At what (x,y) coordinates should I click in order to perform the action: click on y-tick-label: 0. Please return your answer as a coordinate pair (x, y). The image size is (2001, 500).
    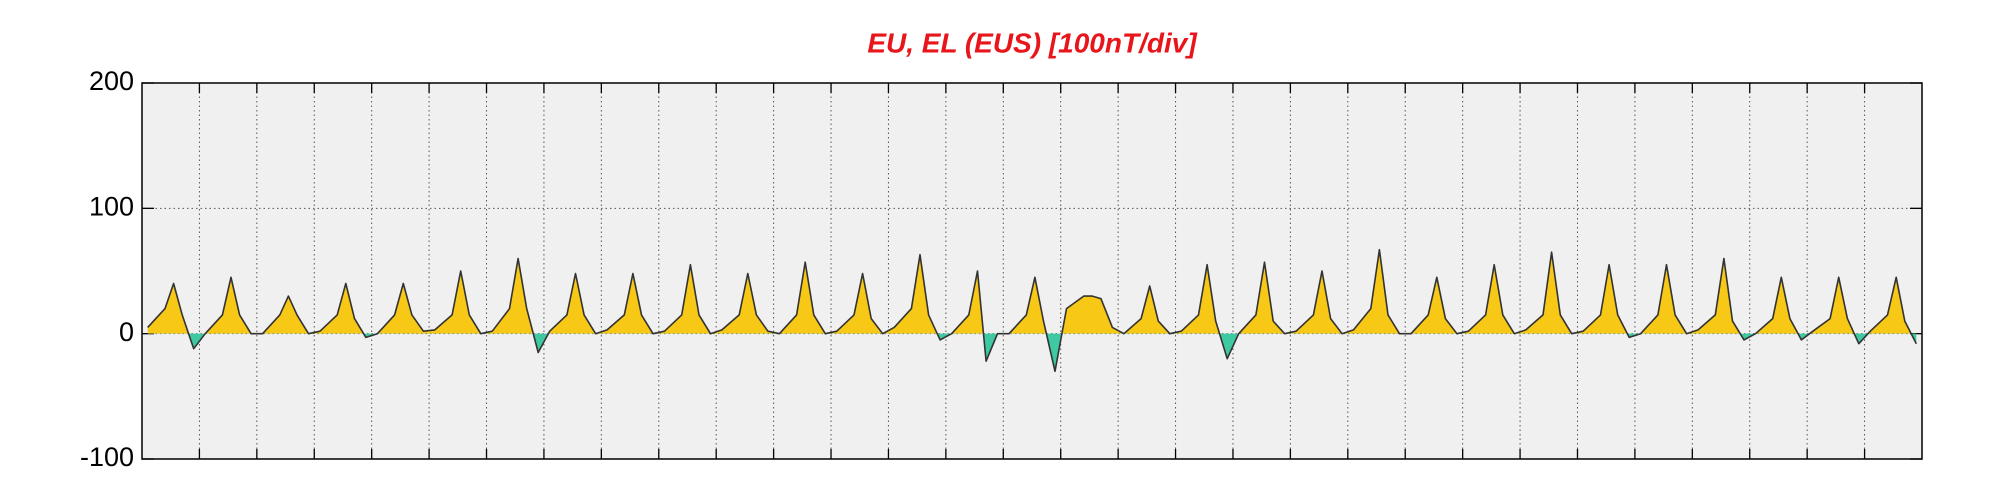
    Looking at the image, I should click on (126, 332).